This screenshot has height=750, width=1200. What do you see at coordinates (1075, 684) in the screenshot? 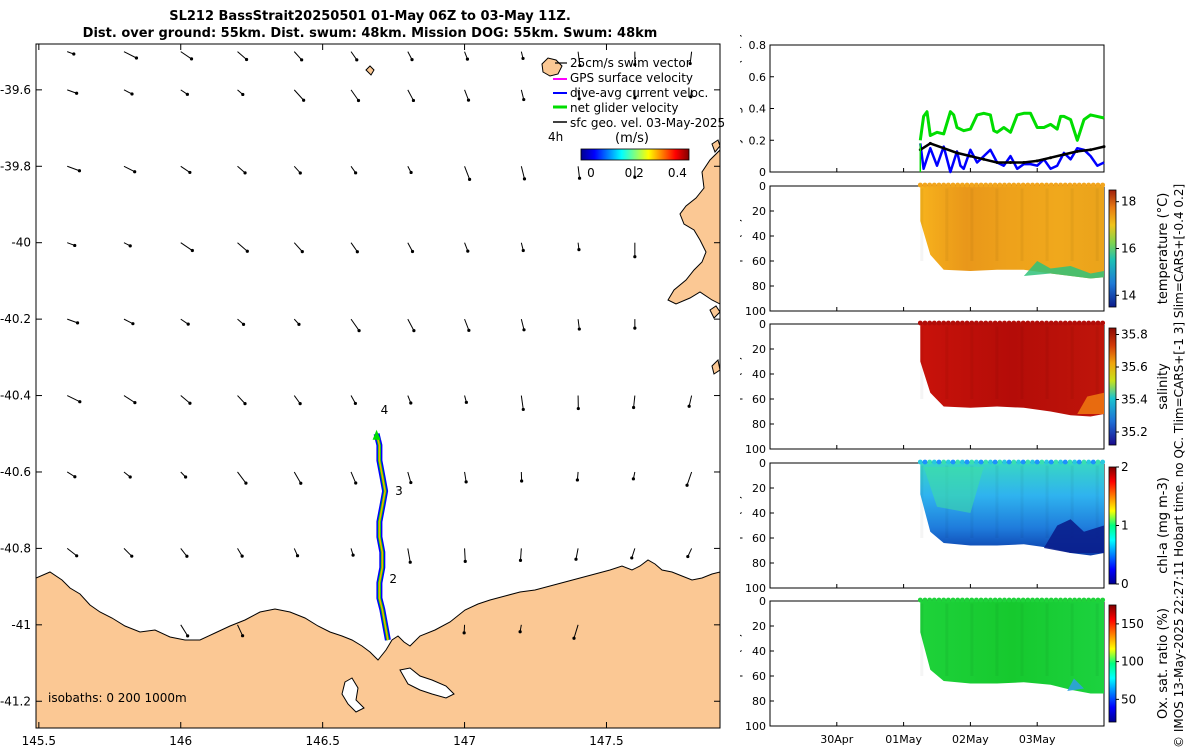
I see `section-low-oxygen-patch` at bounding box center [1075, 684].